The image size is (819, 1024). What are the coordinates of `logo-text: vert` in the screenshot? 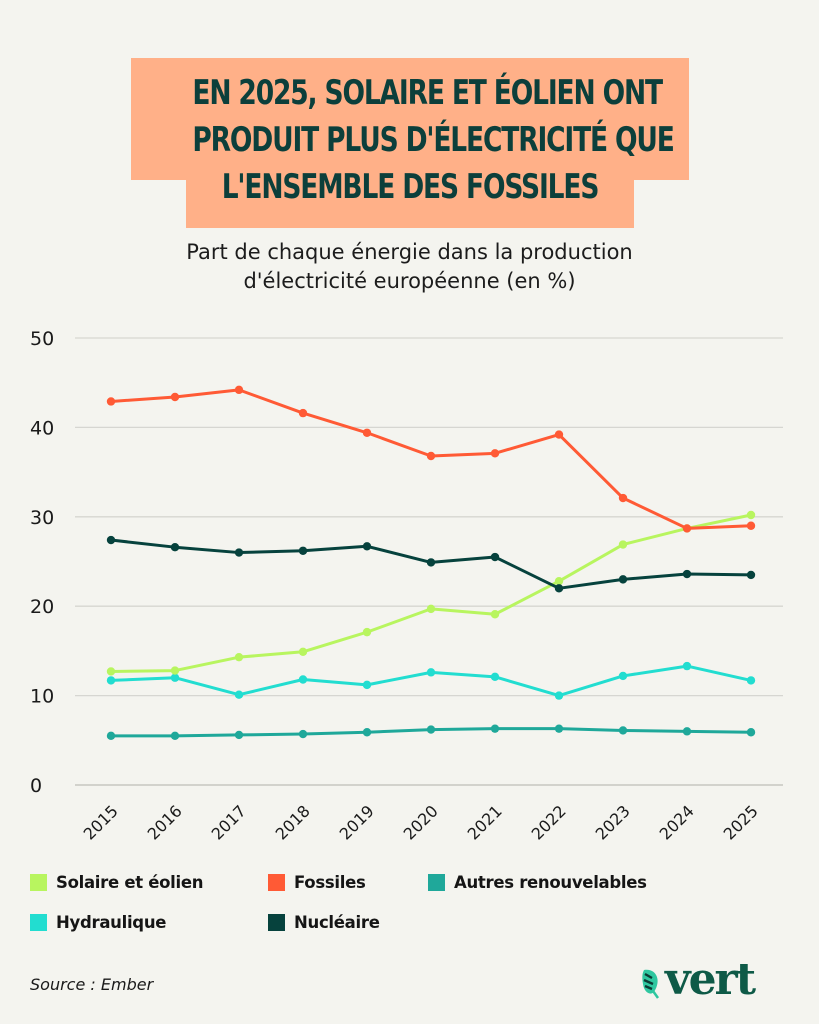 It's located at (710, 979).